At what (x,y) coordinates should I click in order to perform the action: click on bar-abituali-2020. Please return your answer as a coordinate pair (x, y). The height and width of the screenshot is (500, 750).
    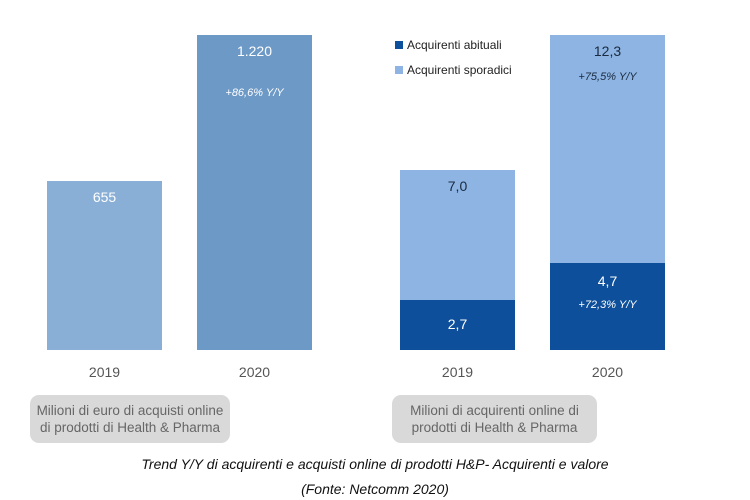
    Looking at the image, I should click on (607, 306).